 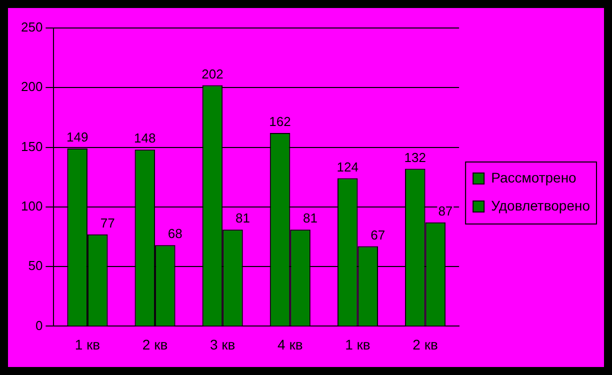 I want to click on legend-label: Рассмотрено, so click(x=534, y=177).